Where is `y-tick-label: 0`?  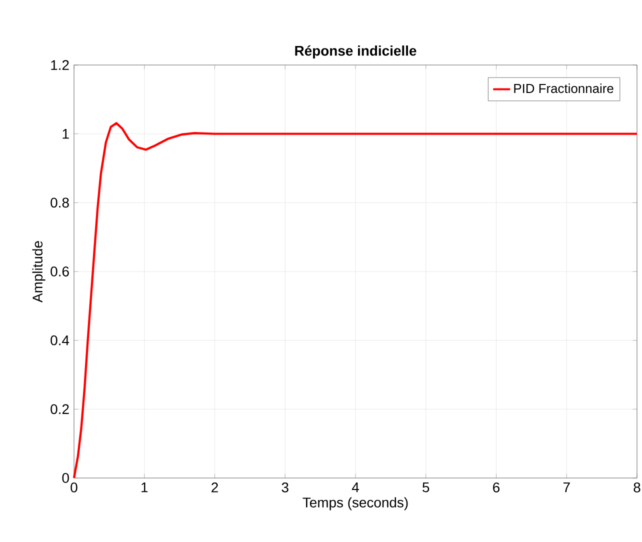 y-tick-label: 0 is located at coordinates (65, 478).